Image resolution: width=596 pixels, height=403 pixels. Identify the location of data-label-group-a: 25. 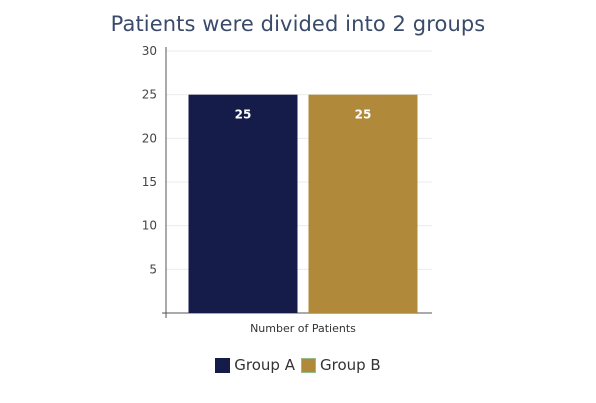
(243, 115).